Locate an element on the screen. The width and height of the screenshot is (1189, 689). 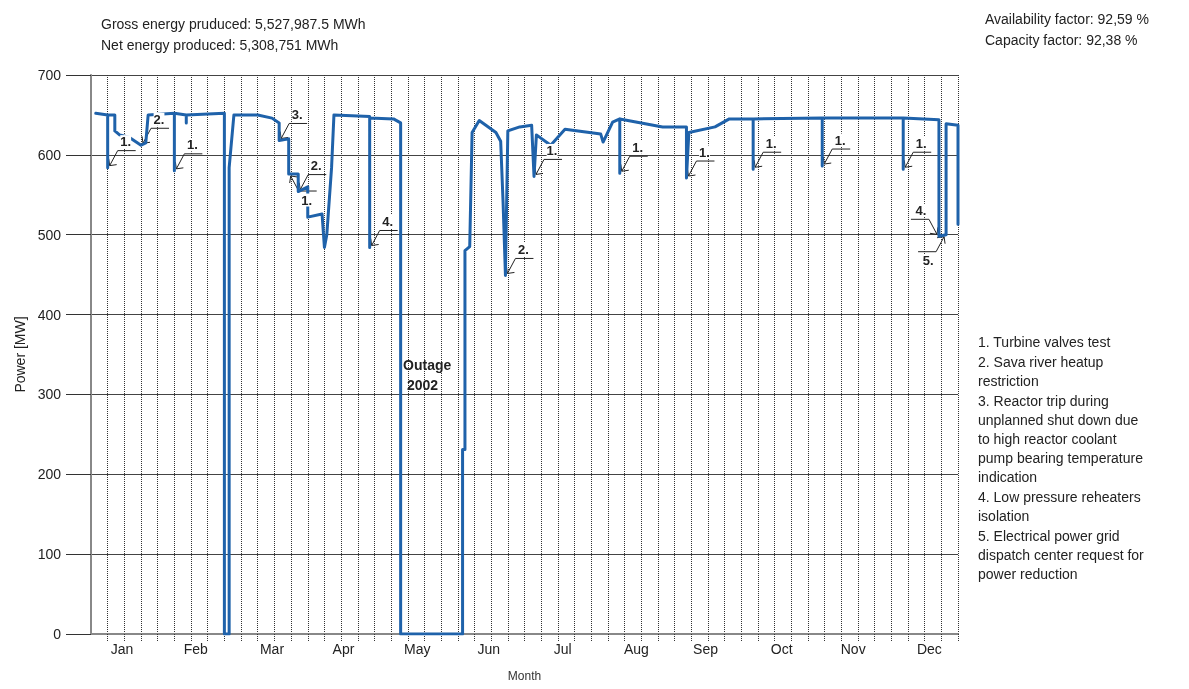
annotation: Outage 2002 is located at coordinates (427, 374).